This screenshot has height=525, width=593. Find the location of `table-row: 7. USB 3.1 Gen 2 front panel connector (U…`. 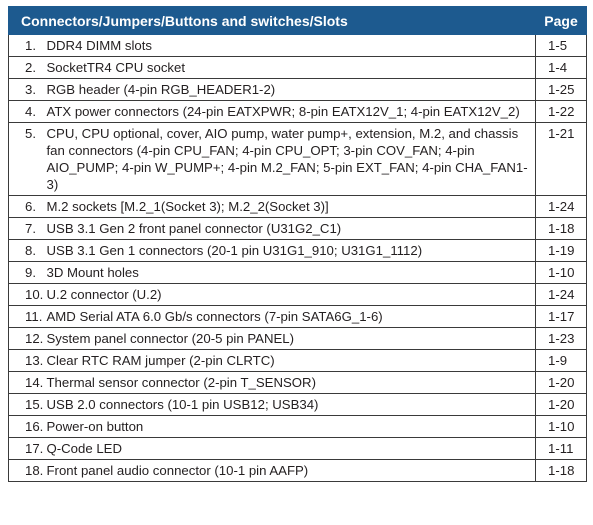

table-row: 7. USB 3.1 Gen 2 front panel connector (U… is located at coordinates (298, 228).